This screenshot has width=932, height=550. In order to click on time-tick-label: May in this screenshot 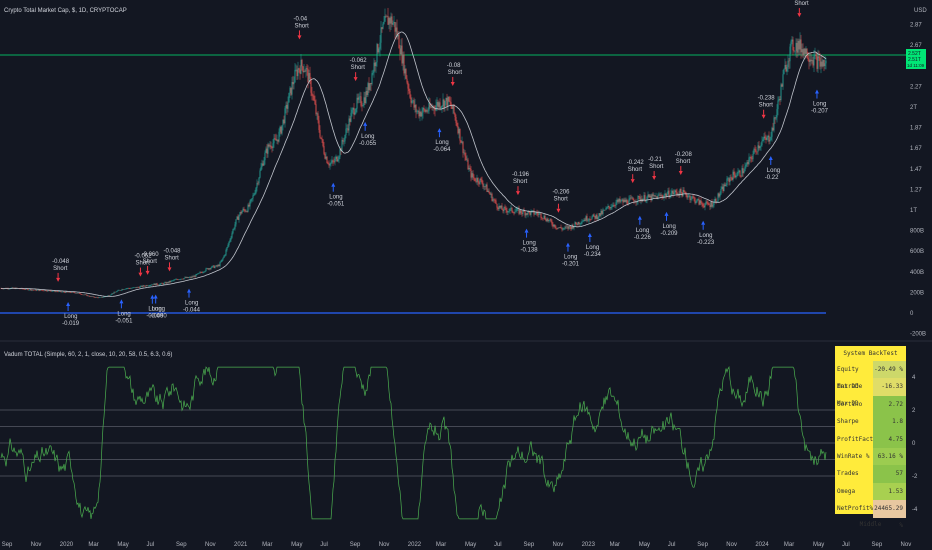, I will do `click(122, 545)`.